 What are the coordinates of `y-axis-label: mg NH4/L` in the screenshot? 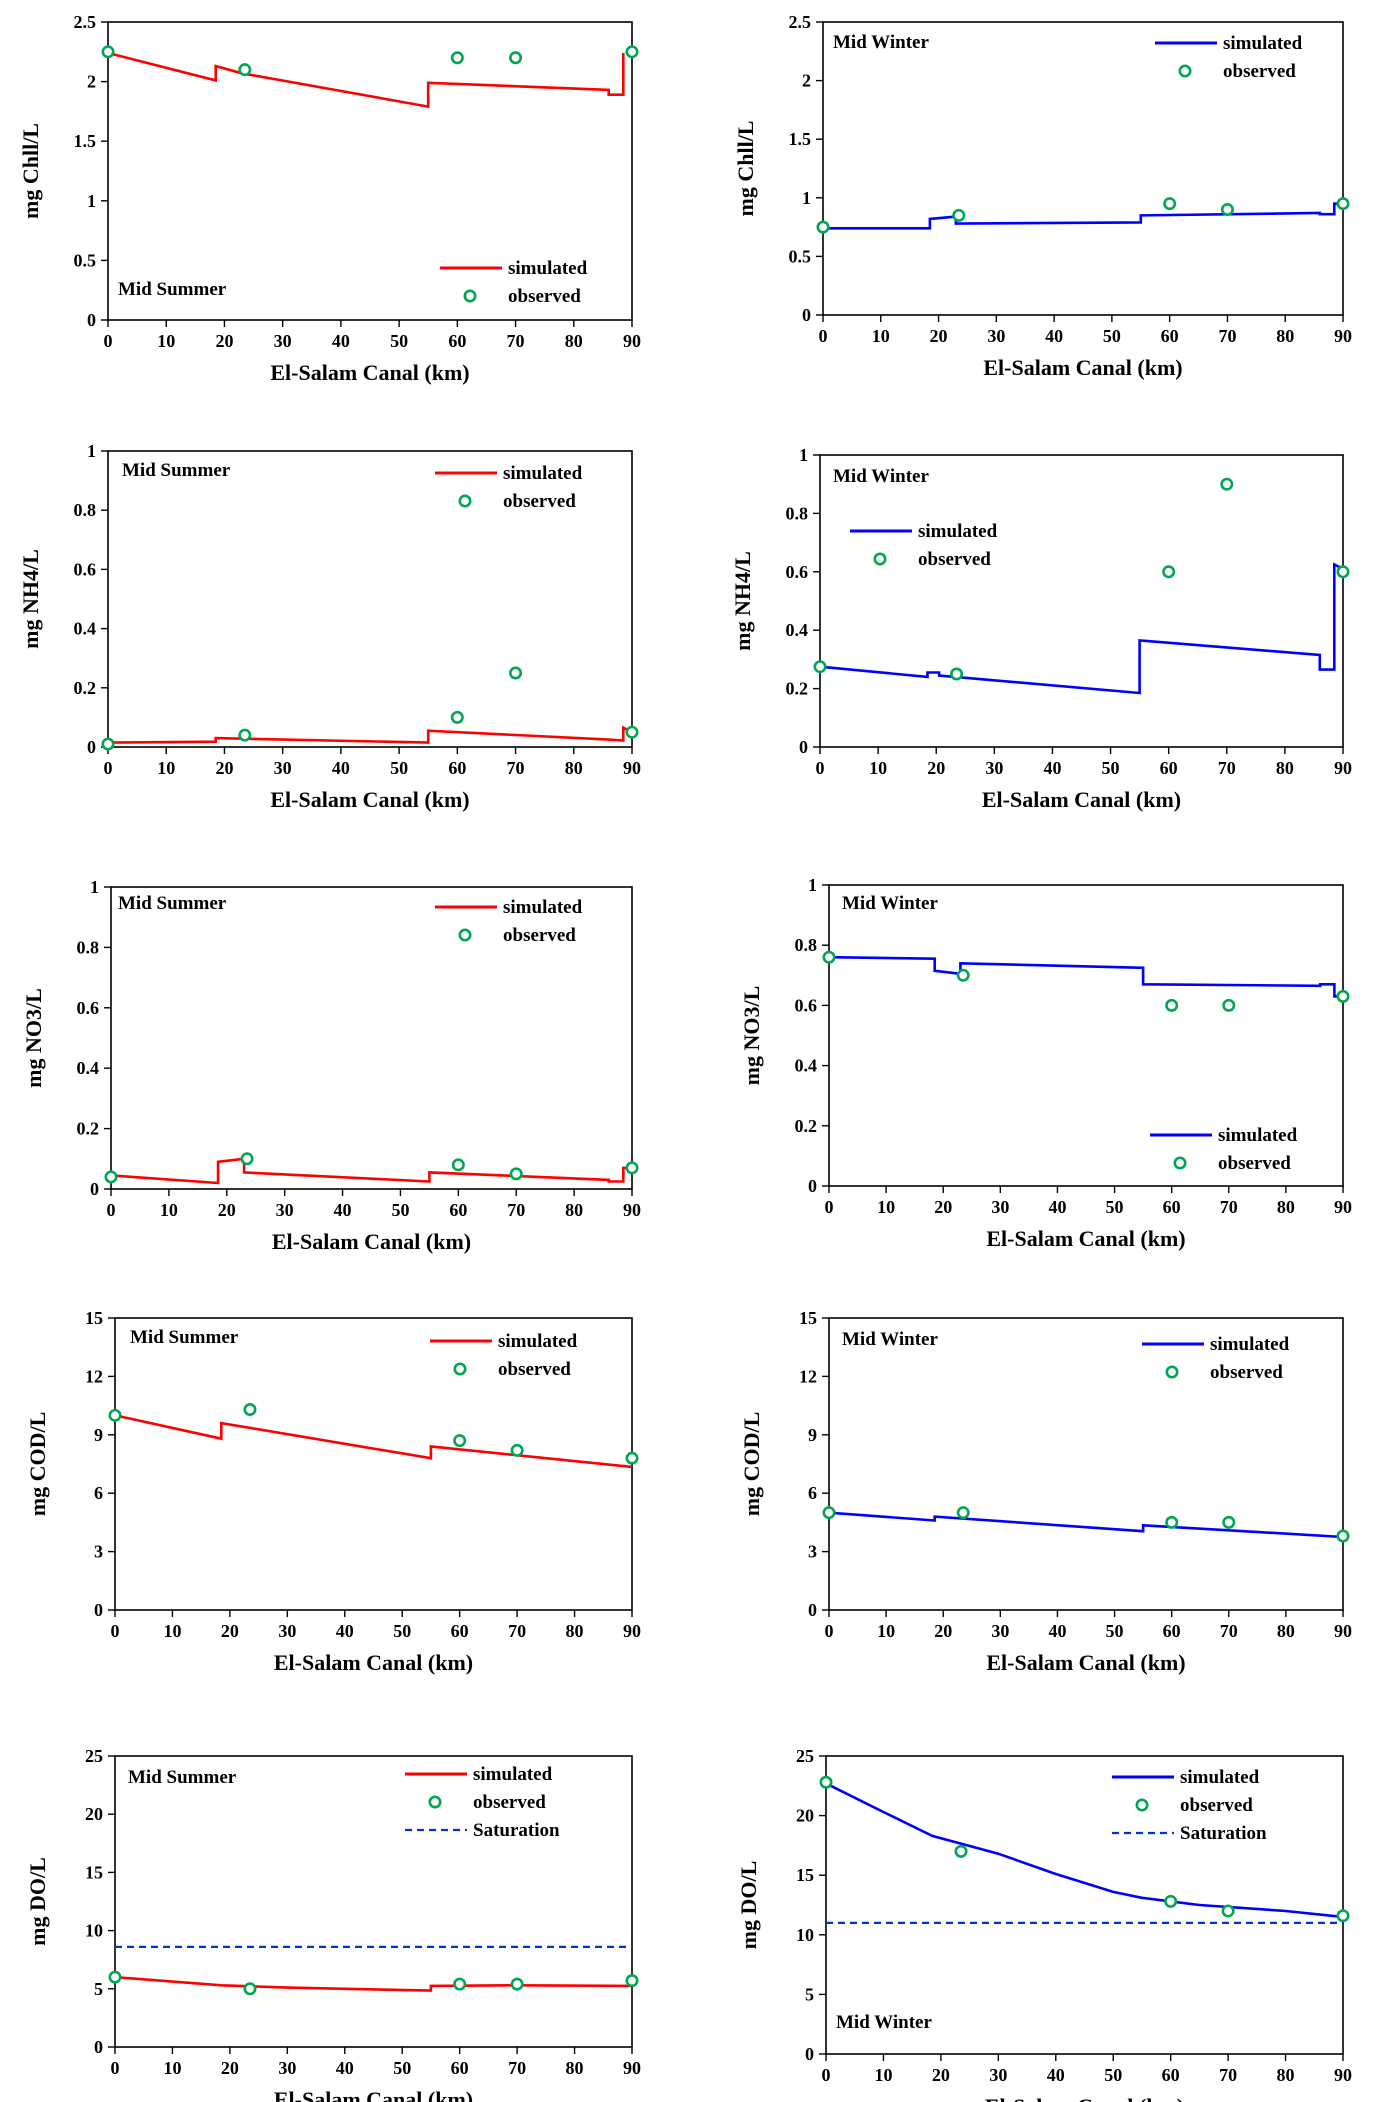 It's located at (742, 601).